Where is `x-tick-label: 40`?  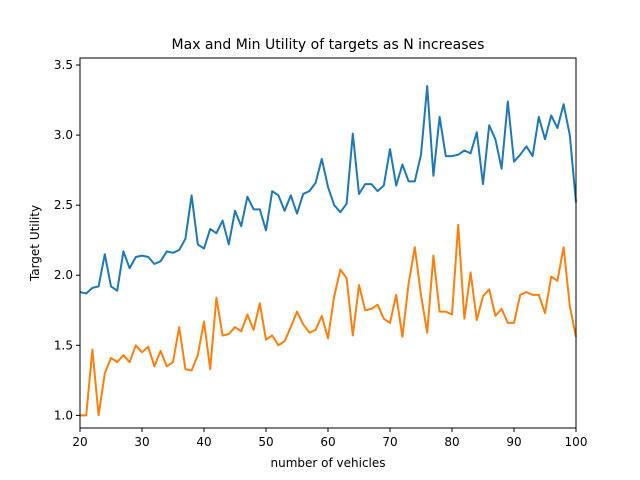
x-tick-label: 40 is located at coordinates (203, 442).